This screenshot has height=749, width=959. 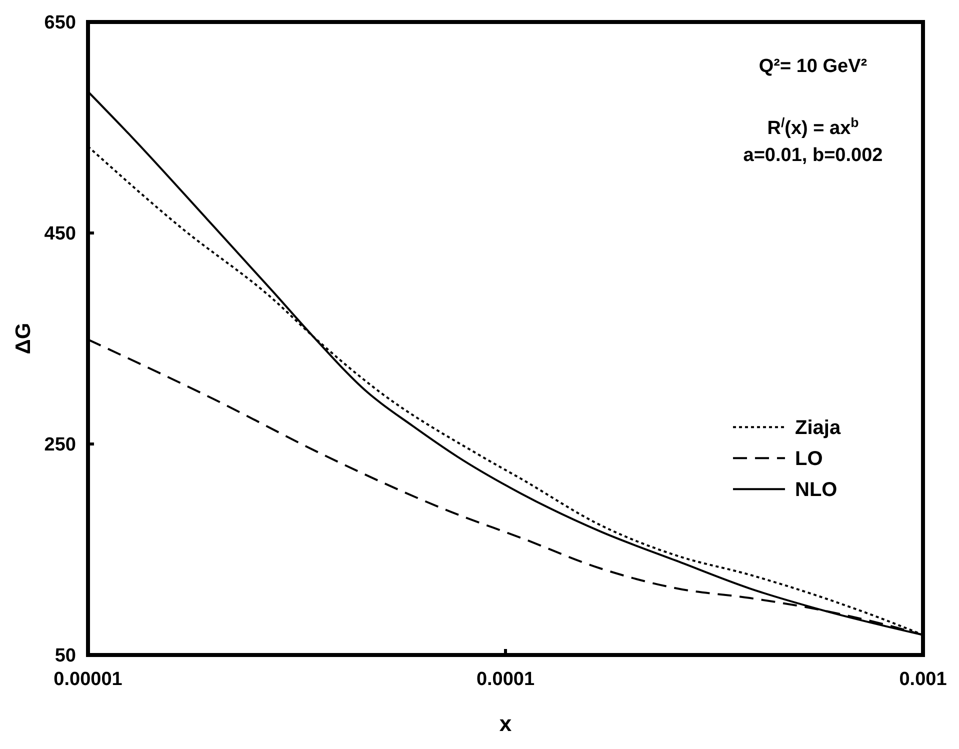 I want to click on y-tick-label: 250, so click(x=60, y=445).